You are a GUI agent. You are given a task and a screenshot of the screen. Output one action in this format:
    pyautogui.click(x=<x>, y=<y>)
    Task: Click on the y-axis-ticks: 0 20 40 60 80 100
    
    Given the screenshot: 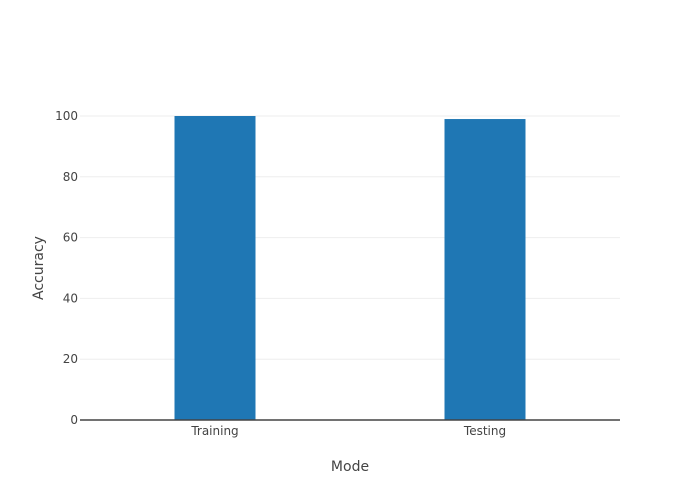 What is the action you would take?
    pyautogui.click(x=66, y=268)
    